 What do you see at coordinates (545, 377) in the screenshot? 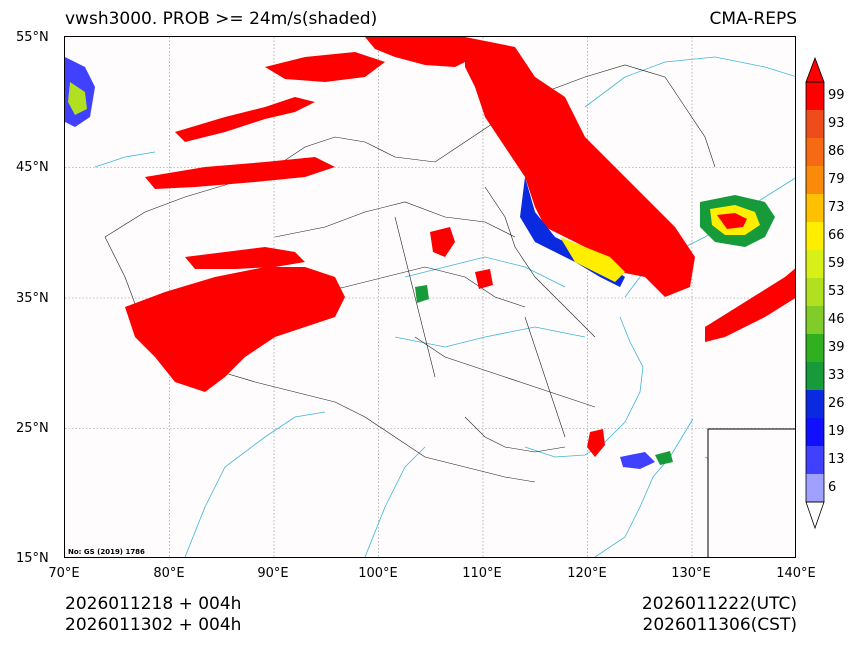
I see `boundary-east` at bounding box center [545, 377].